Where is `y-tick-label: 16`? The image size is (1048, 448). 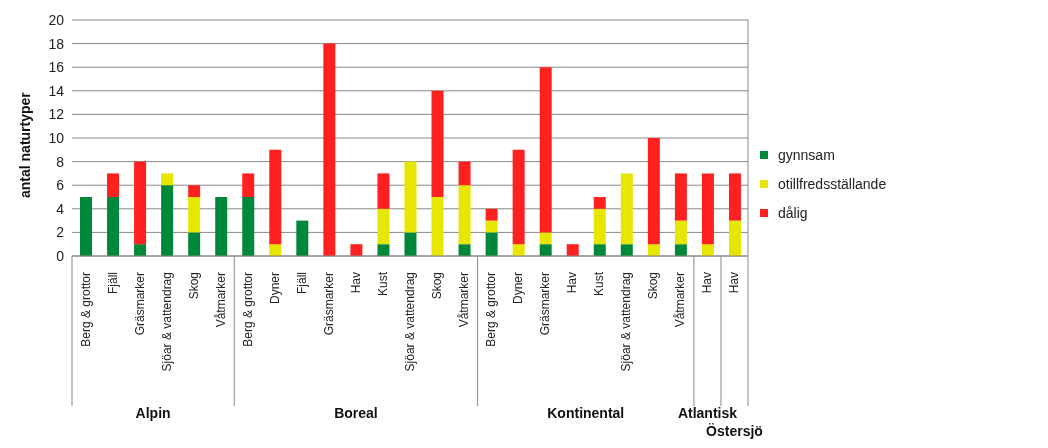 y-tick-label: 16 is located at coordinates (56, 67).